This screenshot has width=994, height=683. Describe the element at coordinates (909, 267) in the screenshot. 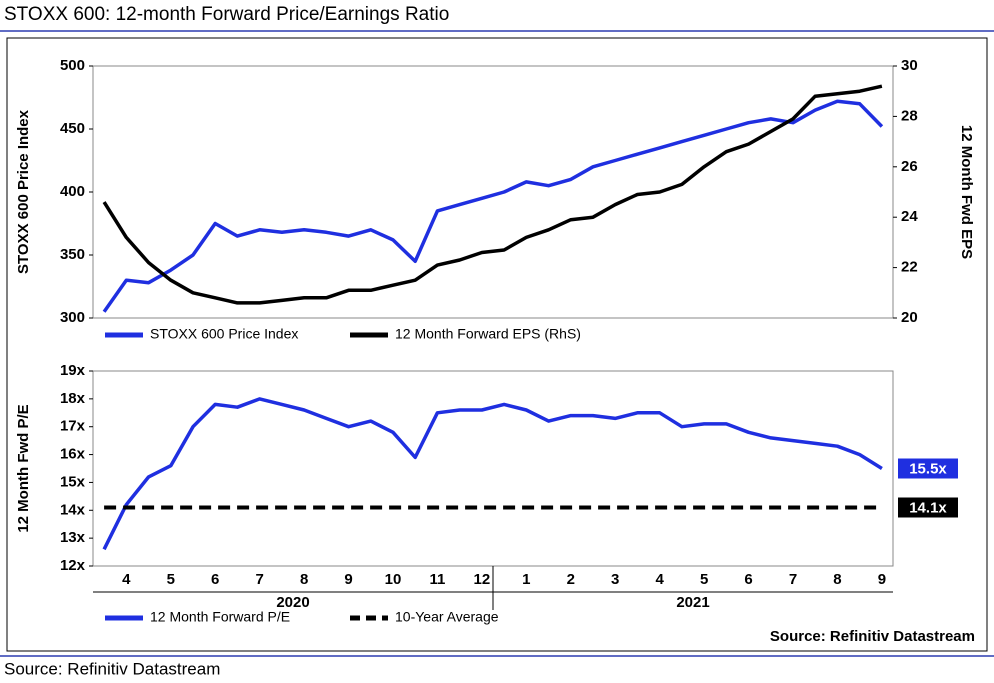

I see `y2-tick-label: 22` at that location.